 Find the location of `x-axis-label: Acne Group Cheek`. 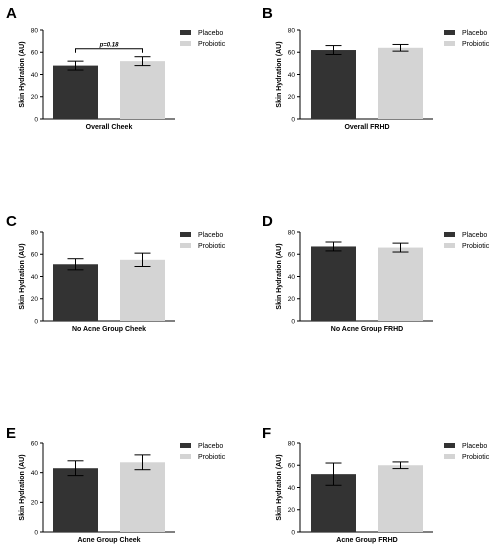

x-axis-label: Acne Group Cheek is located at coordinates (108, 540).